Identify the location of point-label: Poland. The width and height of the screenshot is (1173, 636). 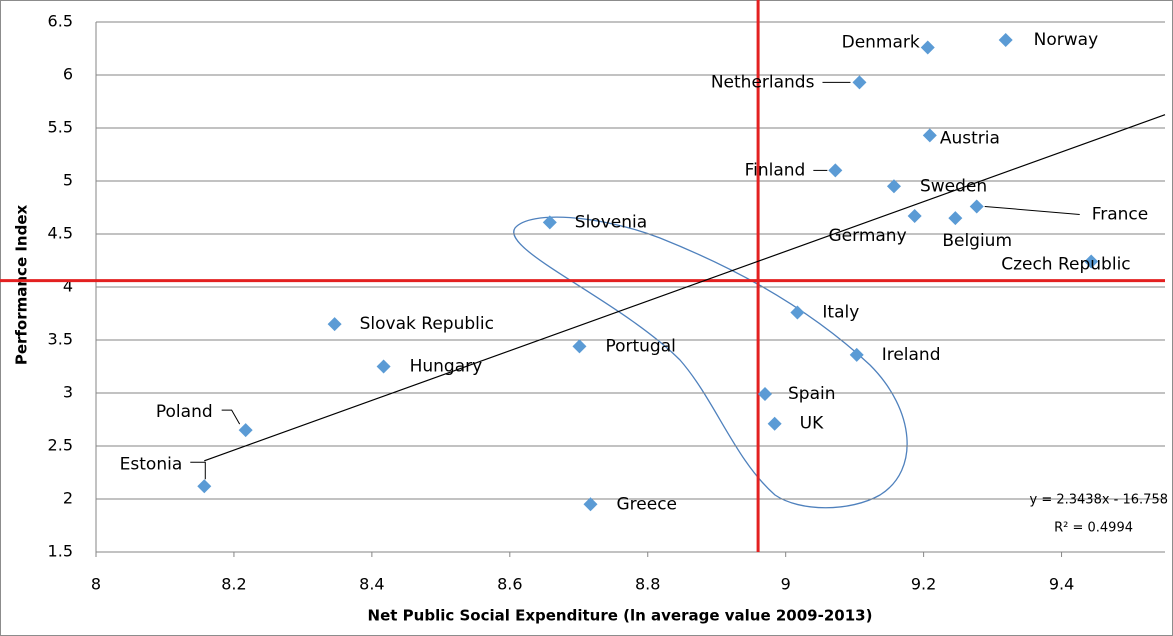
(184, 412).